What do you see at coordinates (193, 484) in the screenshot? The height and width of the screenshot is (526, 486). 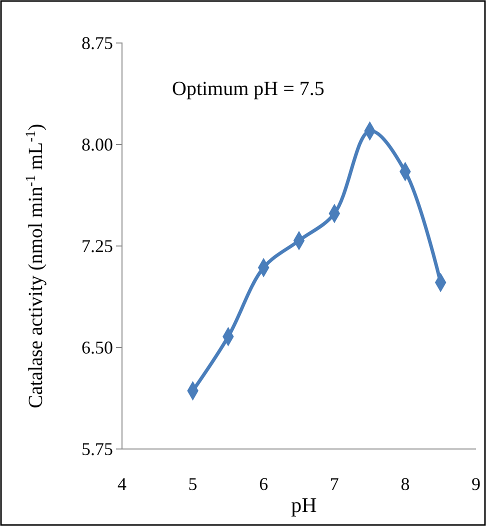 I see `x-tick-label: 5` at bounding box center [193, 484].